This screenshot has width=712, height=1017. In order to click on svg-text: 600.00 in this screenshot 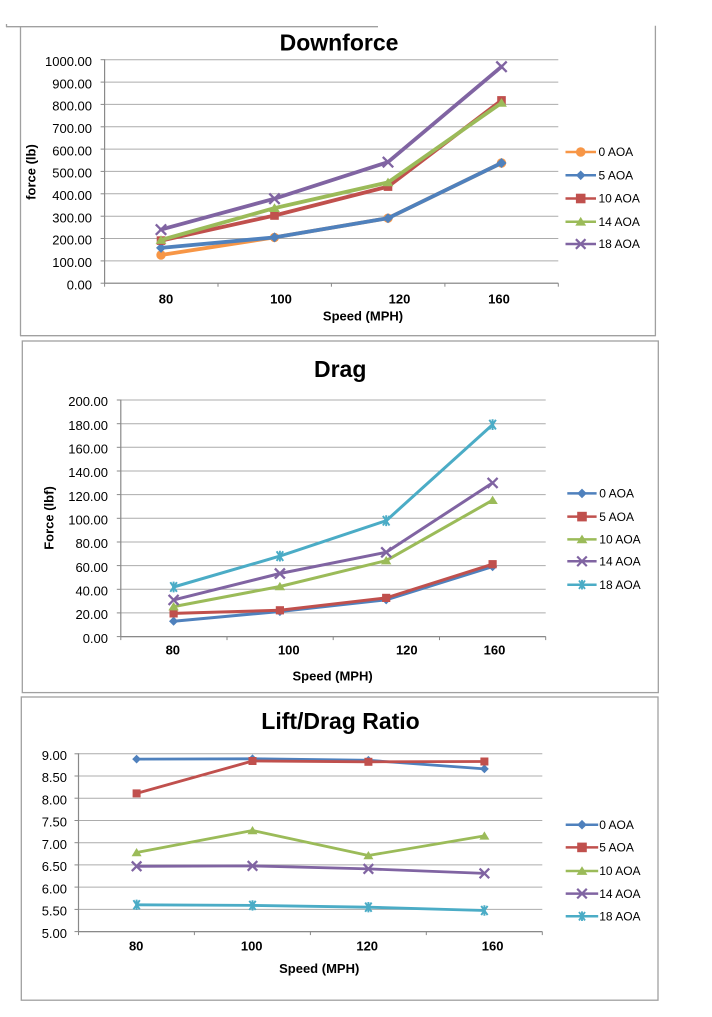, I will do `click(72, 150)`.